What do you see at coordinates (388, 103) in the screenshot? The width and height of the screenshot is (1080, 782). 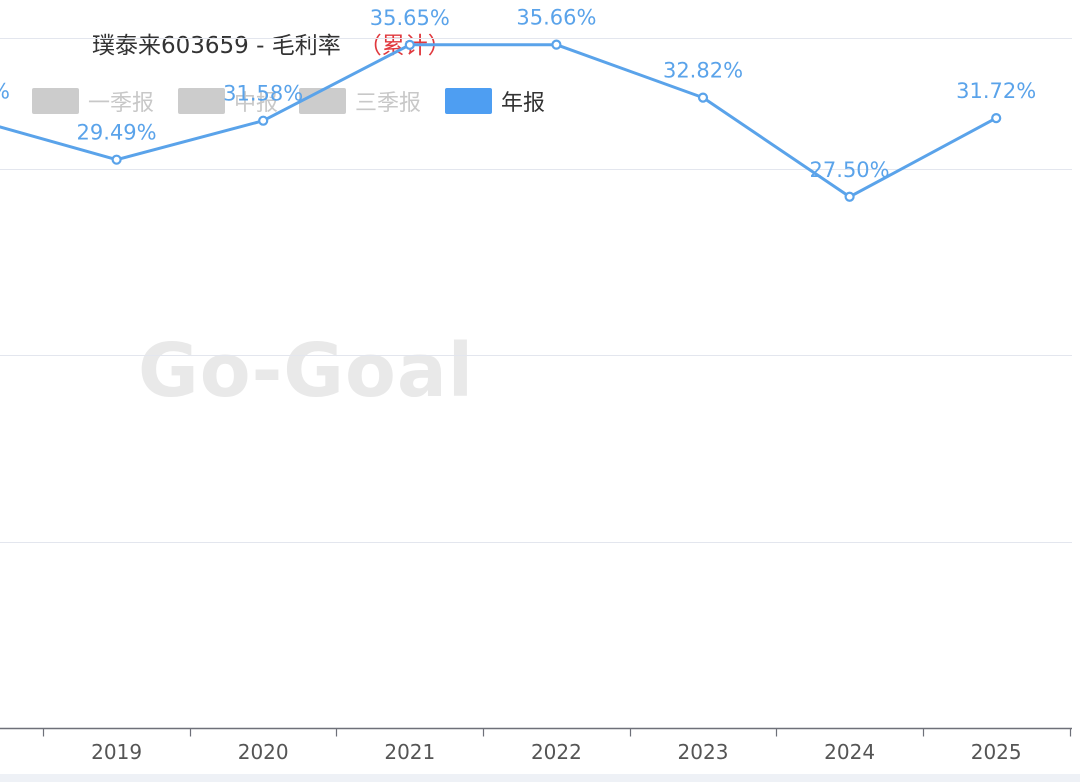 I see `legend-label-q3: 三季报` at bounding box center [388, 103].